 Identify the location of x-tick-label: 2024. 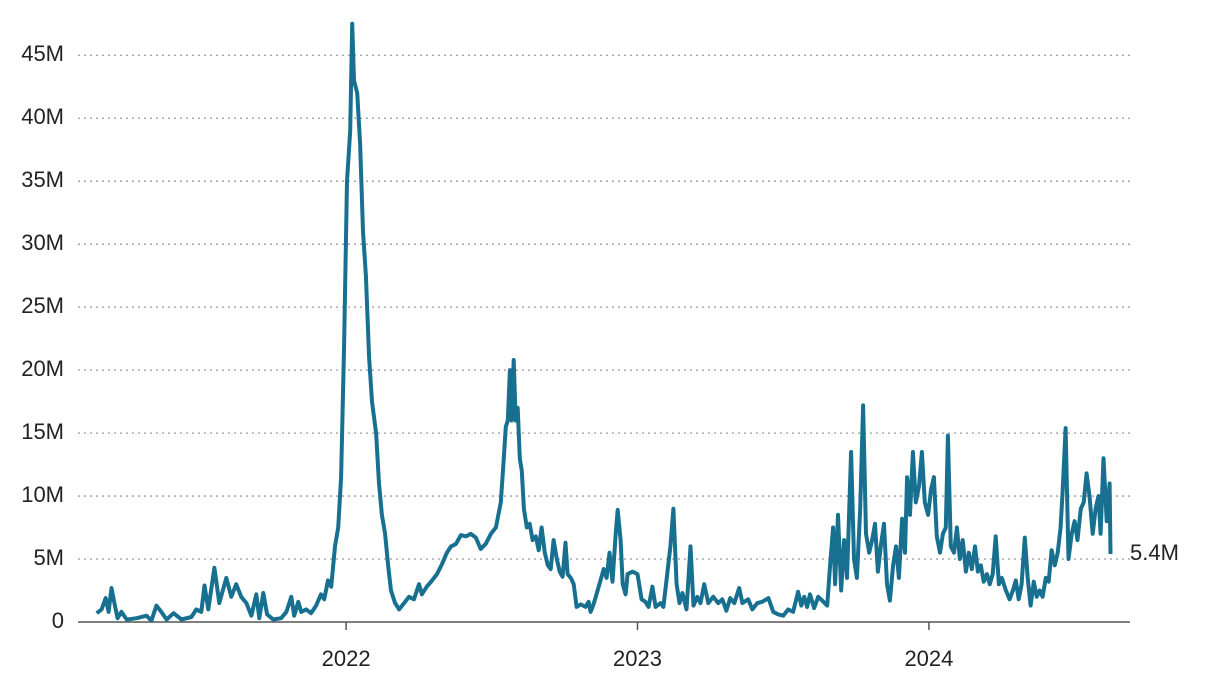
(928, 658).